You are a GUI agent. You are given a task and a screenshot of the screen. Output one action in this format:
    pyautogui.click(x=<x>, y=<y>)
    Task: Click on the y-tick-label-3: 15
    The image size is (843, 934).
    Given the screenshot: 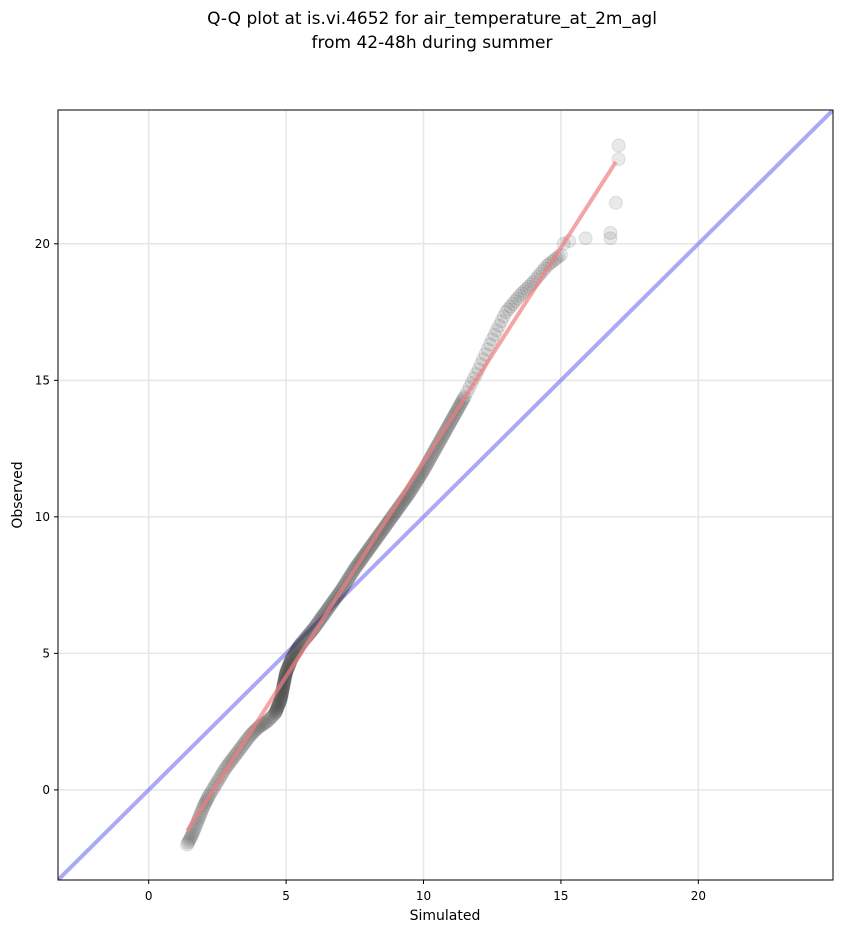 What is the action you would take?
    pyautogui.click(x=42, y=380)
    